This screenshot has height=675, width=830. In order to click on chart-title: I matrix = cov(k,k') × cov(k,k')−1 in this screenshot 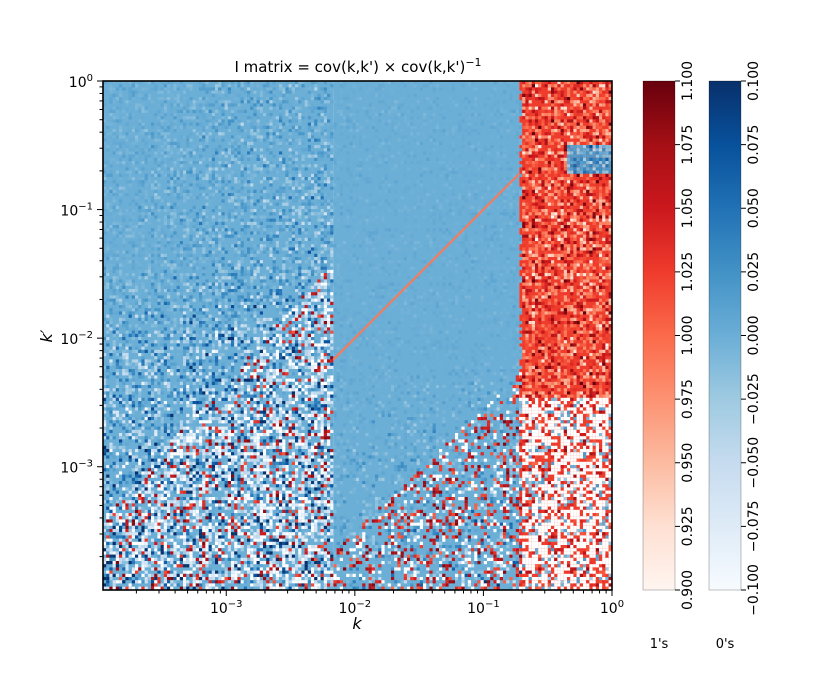, I will do `click(357, 66)`.